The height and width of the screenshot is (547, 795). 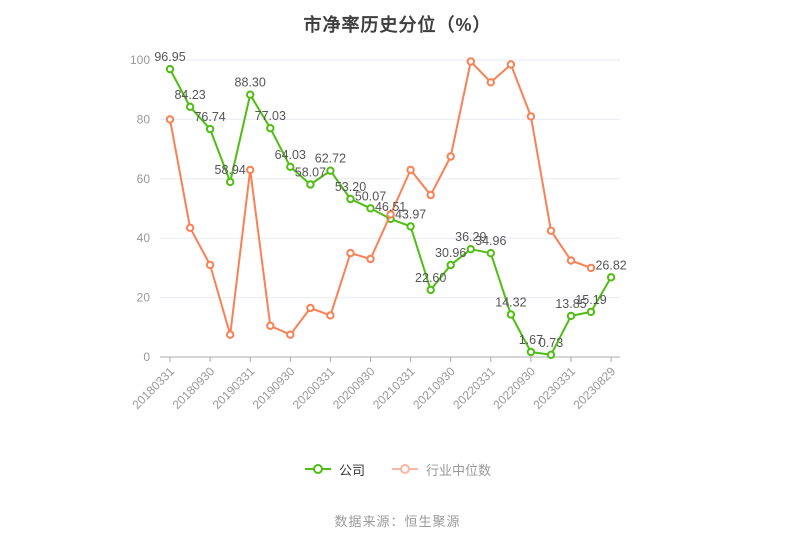 What do you see at coordinates (270, 116) in the screenshot?
I see `point-value-label: 77.03` at bounding box center [270, 116].